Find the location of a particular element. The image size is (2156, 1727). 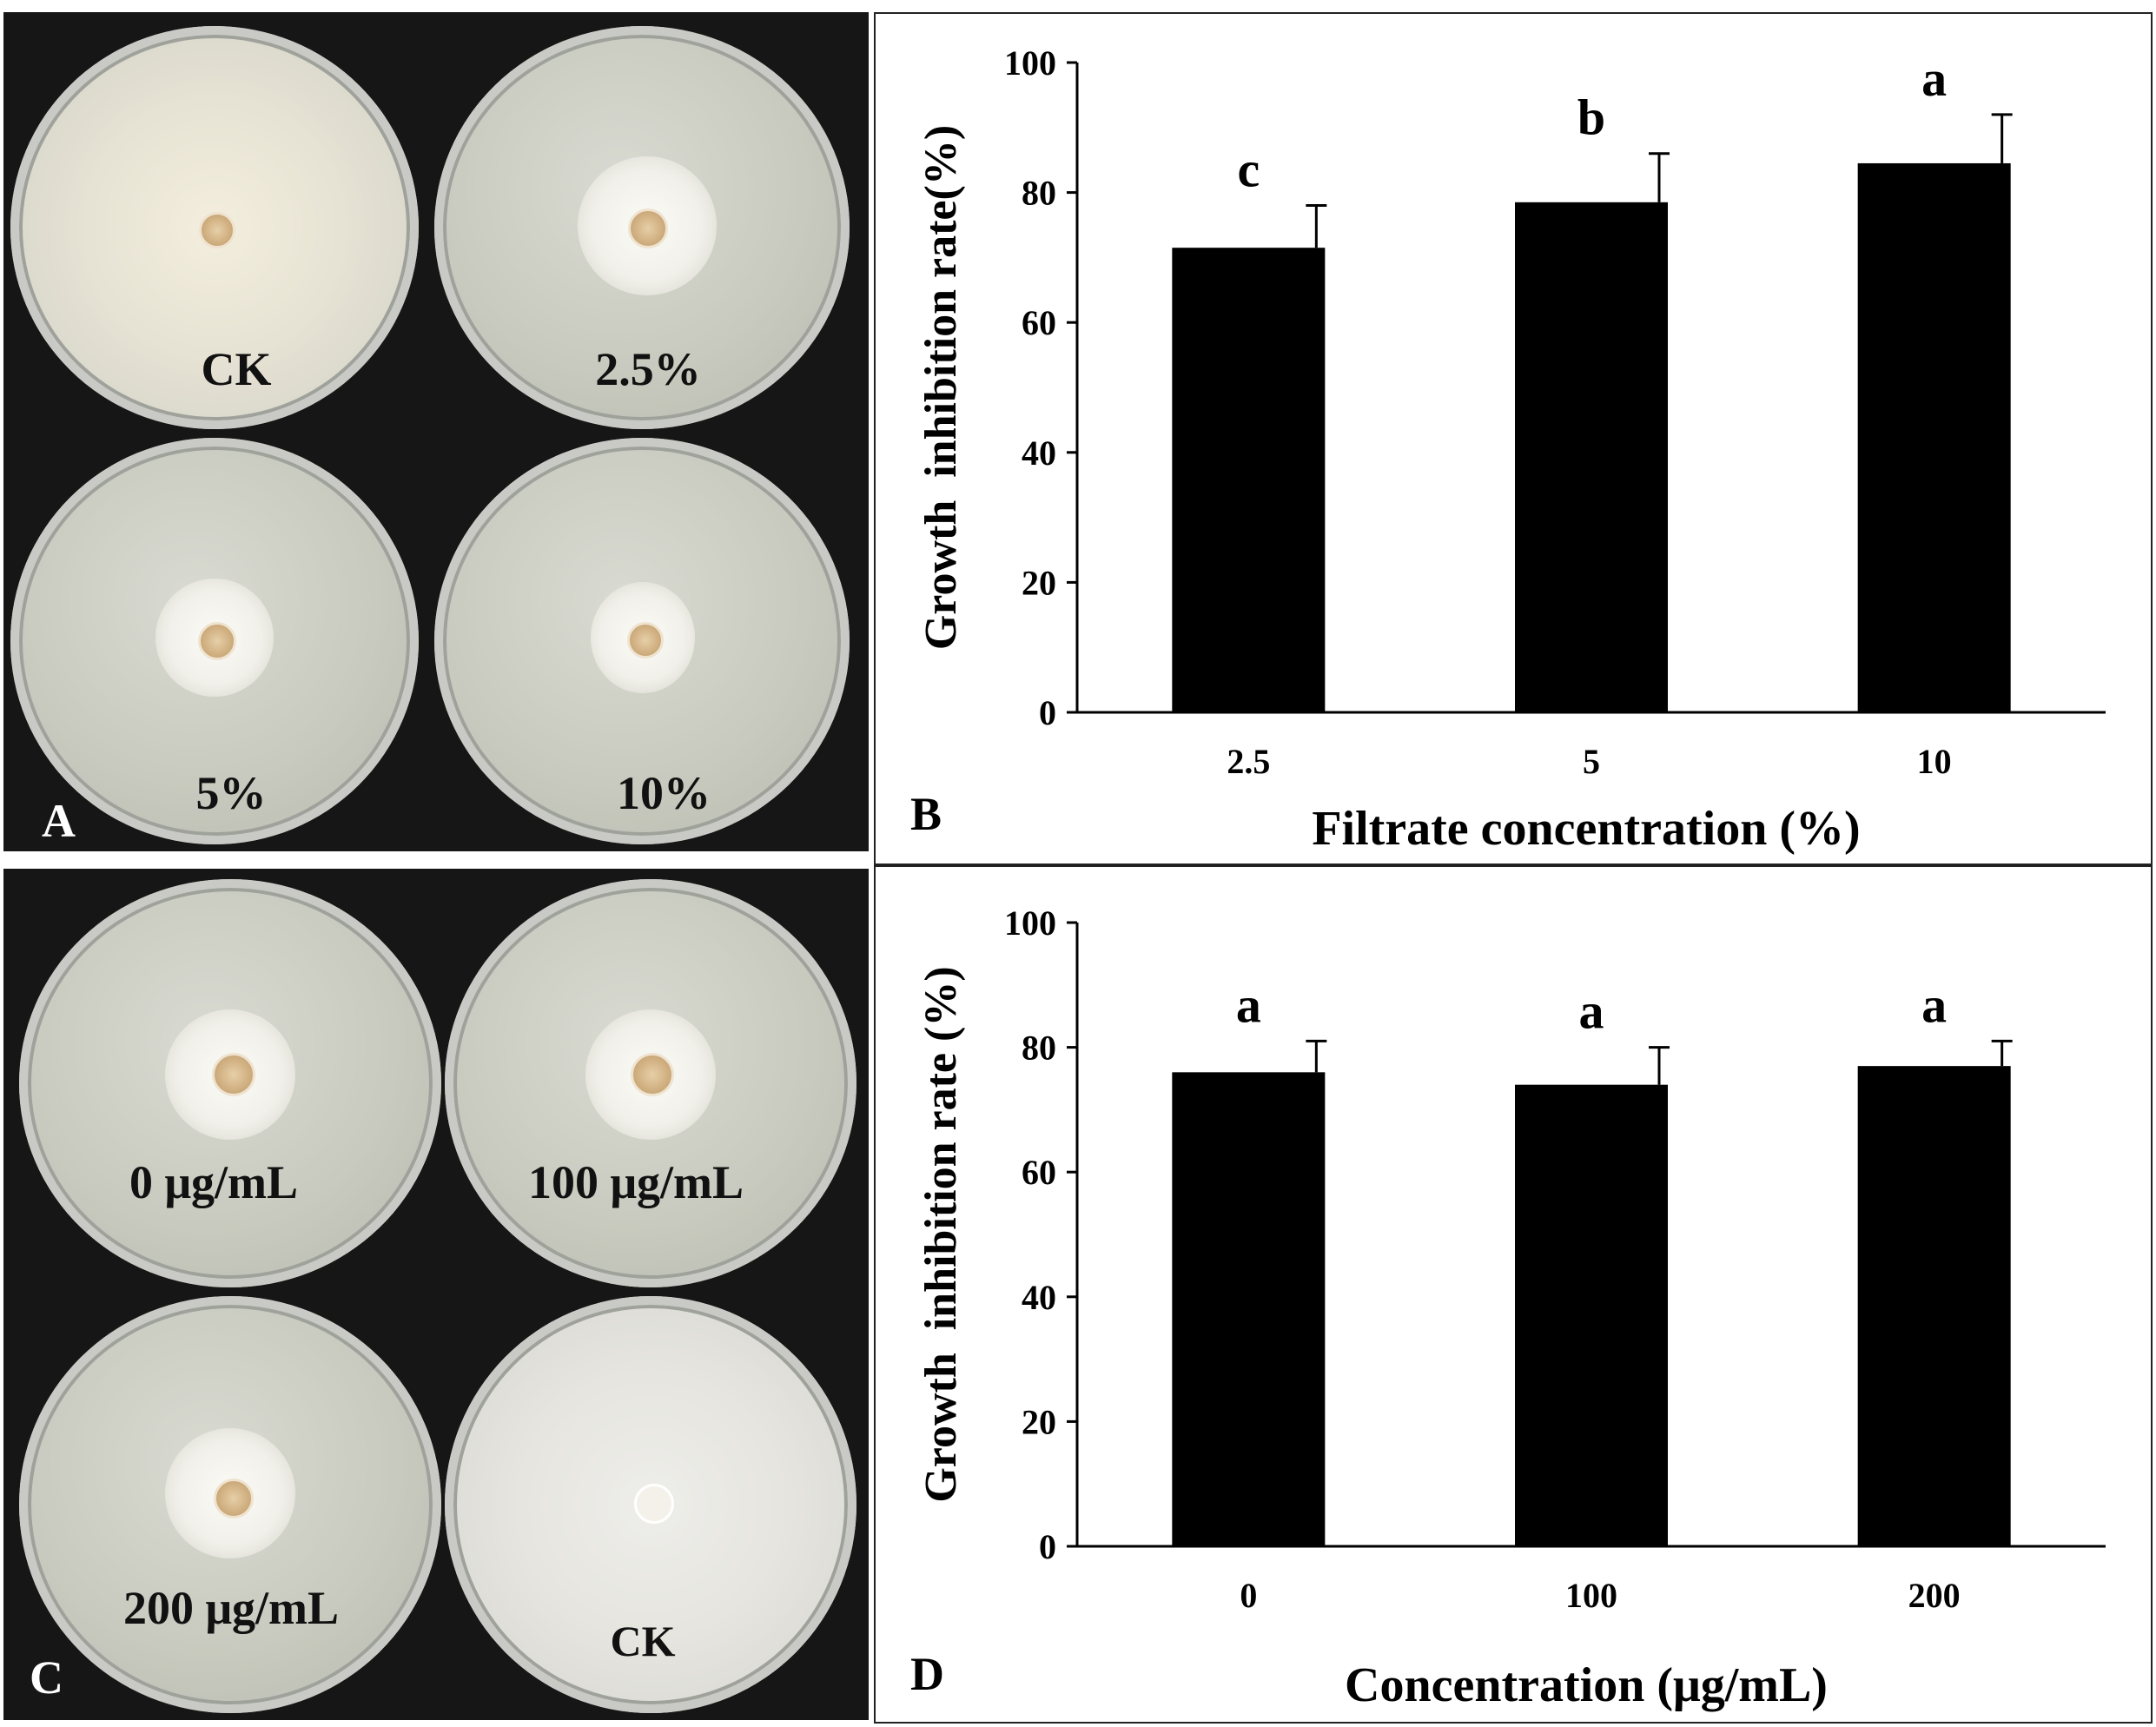

plate-100-ug-ml is located at coordinates (650, 1083).